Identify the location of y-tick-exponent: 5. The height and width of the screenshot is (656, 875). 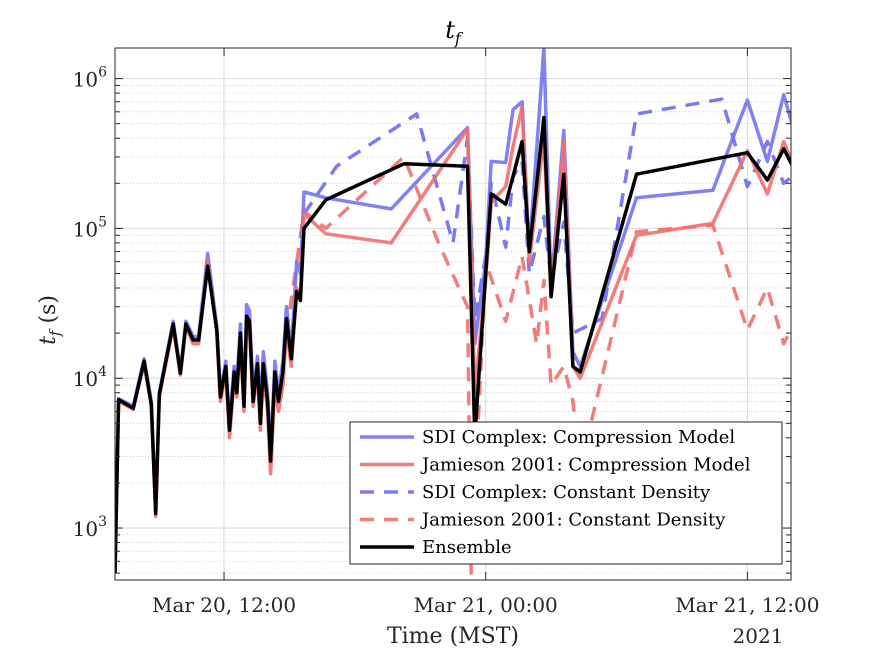
(102, 222).